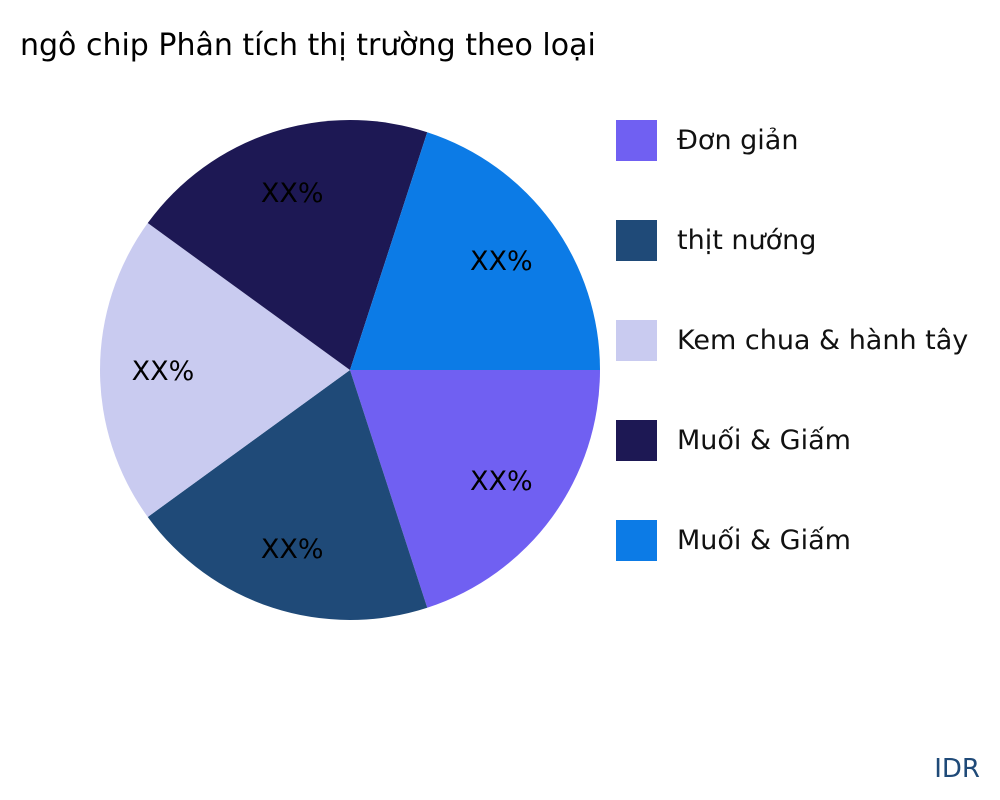  I want to click on legend-item: thịt nướng, so click(716, 240).